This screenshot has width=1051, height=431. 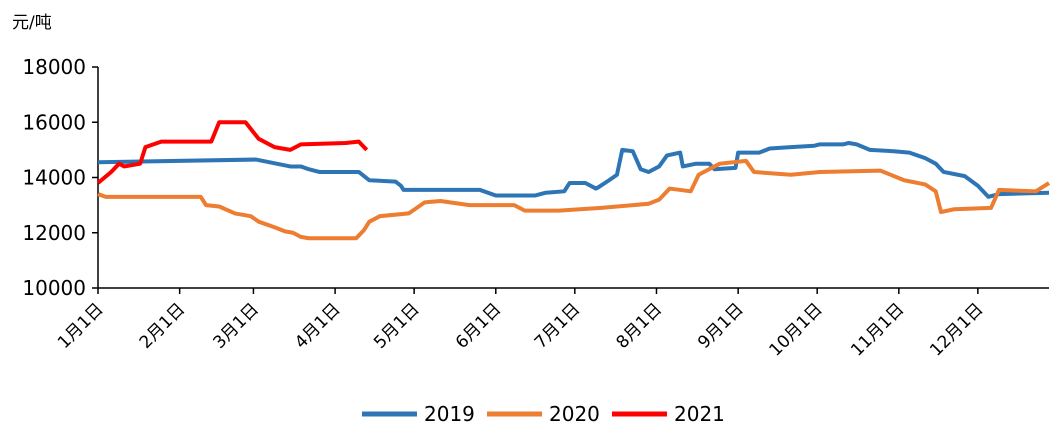 What do you see at coordinates (699, 414) in the screenshot?
I see `legend-label: 2021` at bounding box center [699, 414].